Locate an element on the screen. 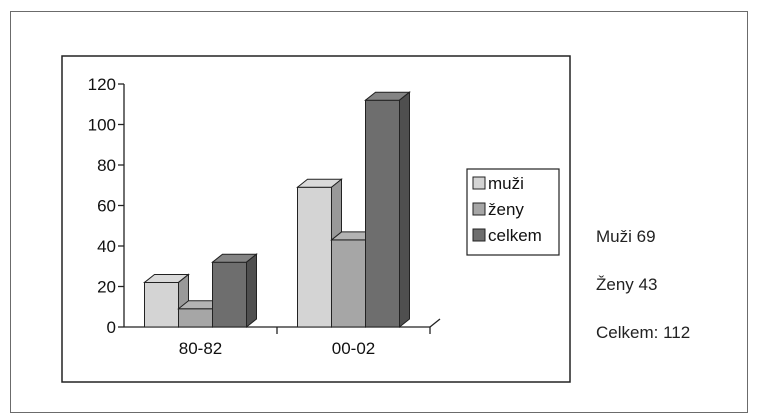 This screenshot has height=419, width=758. legend-swatch-celkem is located at coordinates (479, 235).